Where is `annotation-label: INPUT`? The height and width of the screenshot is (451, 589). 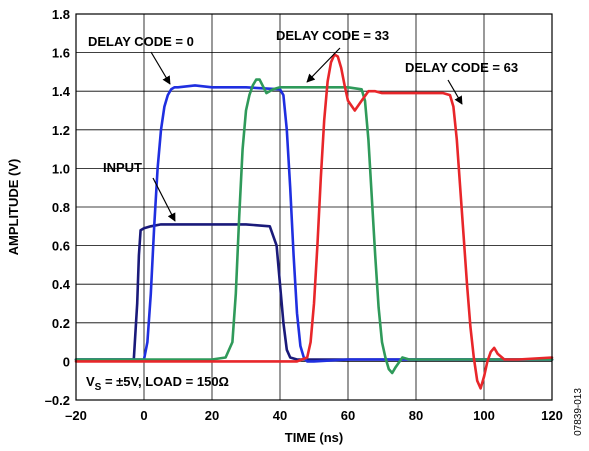 annotation-label: INPUT is located at coordinates (122, 167).